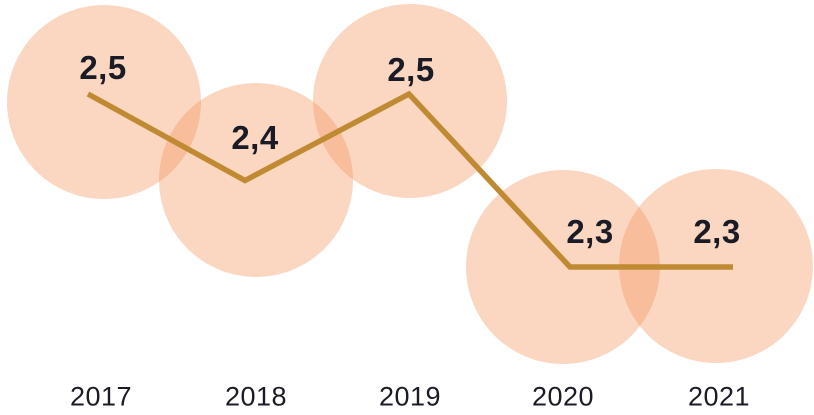 The width and height of the screenshot is (814, 415). I want to click on value-label: 2,4, so click(255, 137).